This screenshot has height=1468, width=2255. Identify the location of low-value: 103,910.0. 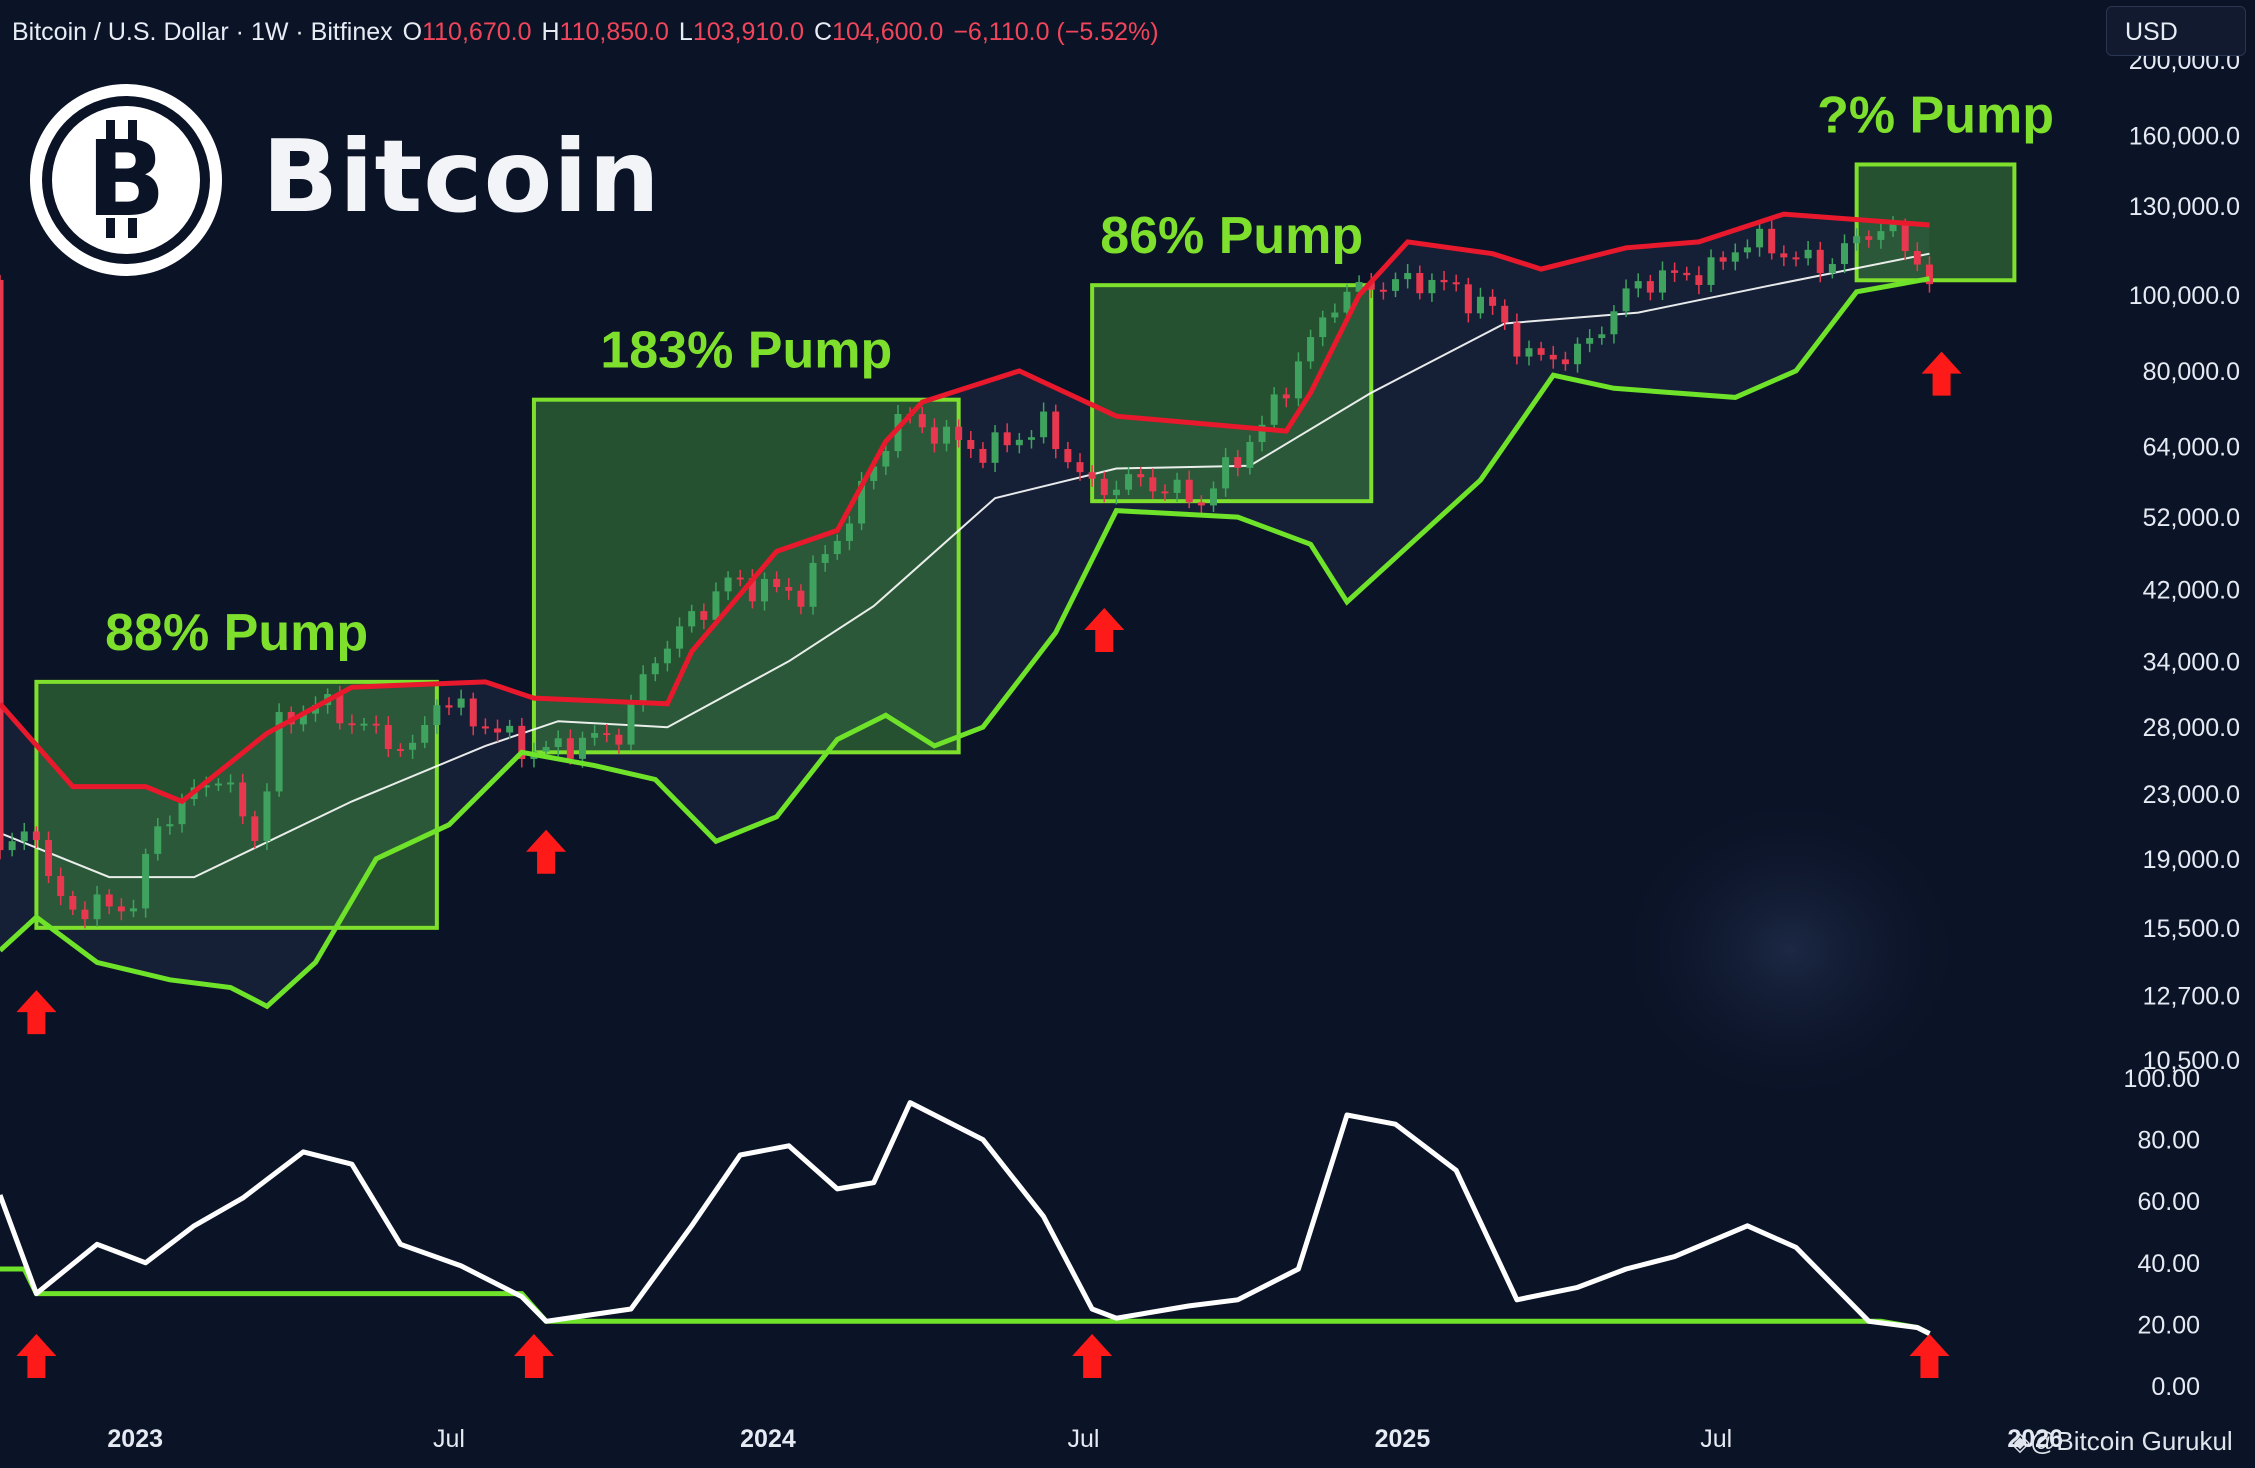
(748, 32).